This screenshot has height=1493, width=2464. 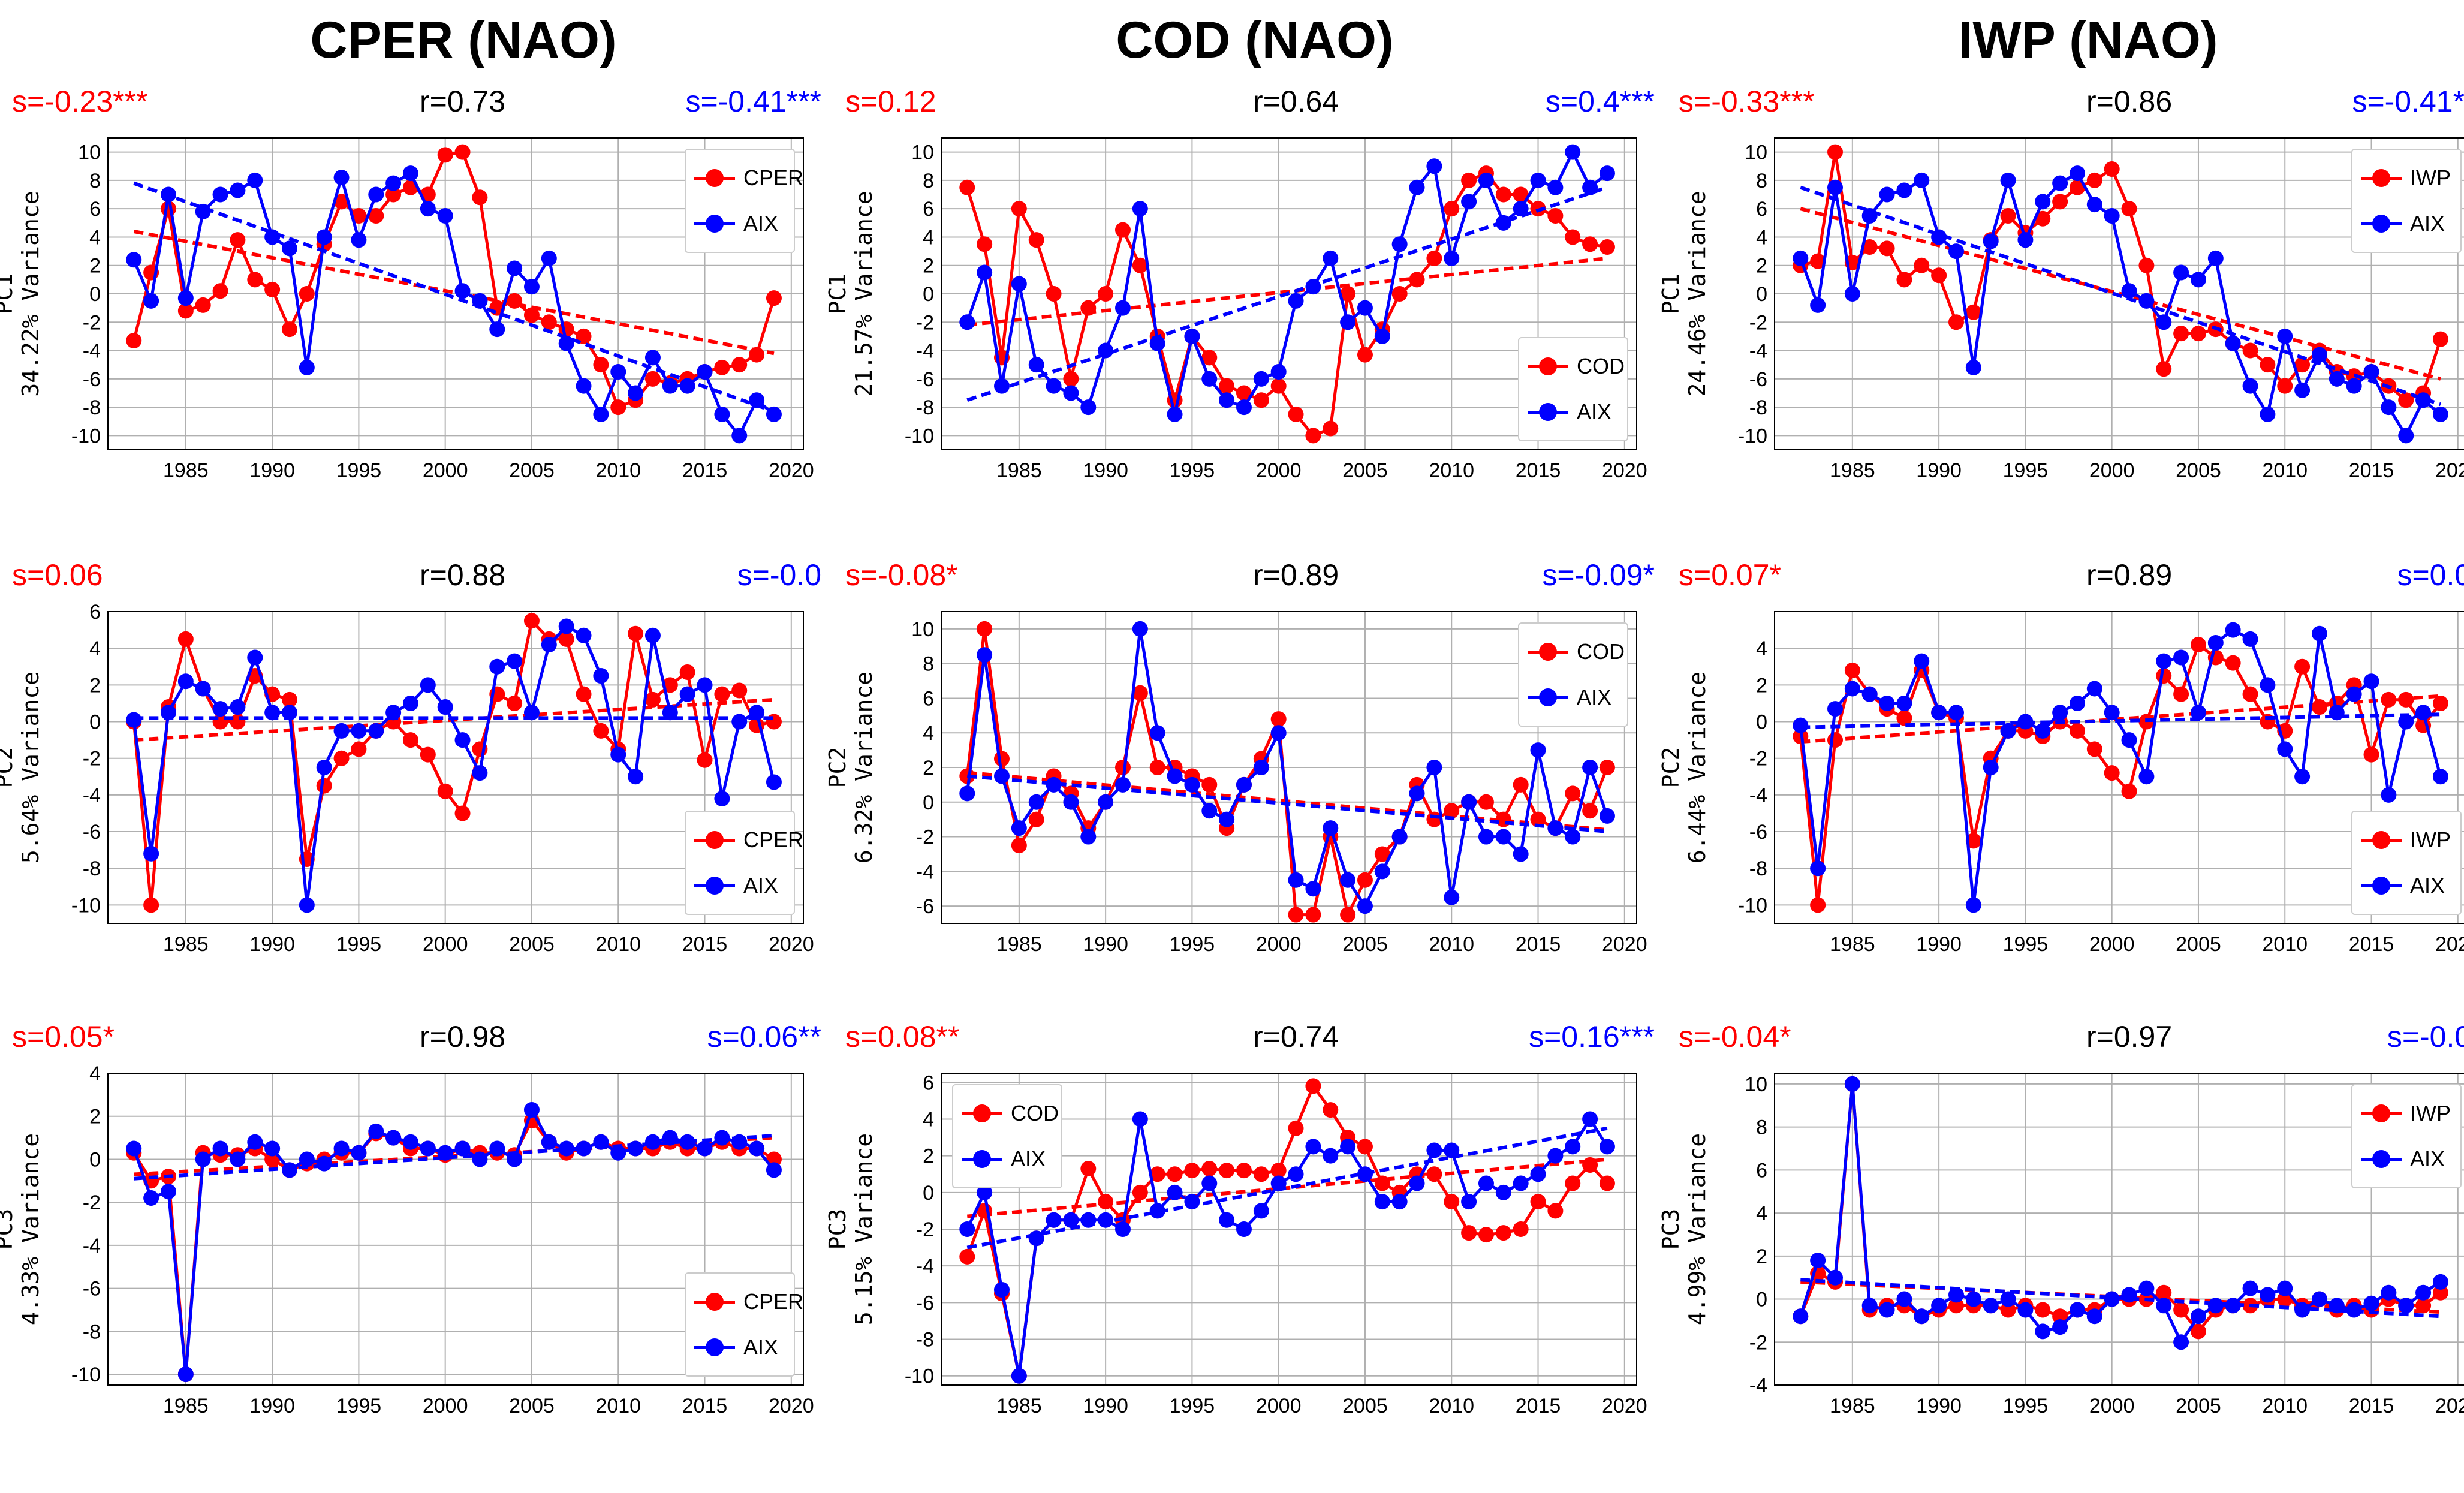 What do you see at coordinates (1592, 1037) in the screenshot?
I see `stat-slope-blue: s=0.16***` at bounding box center [1592, 1037].